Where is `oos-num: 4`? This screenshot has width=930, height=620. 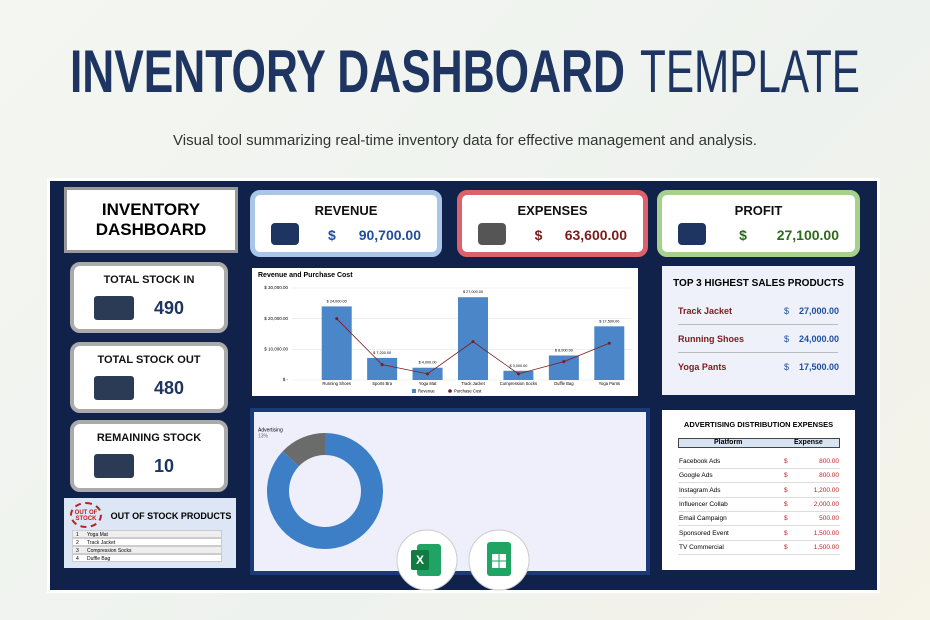
oos-num: 4 is located at coordinates (77, 559).